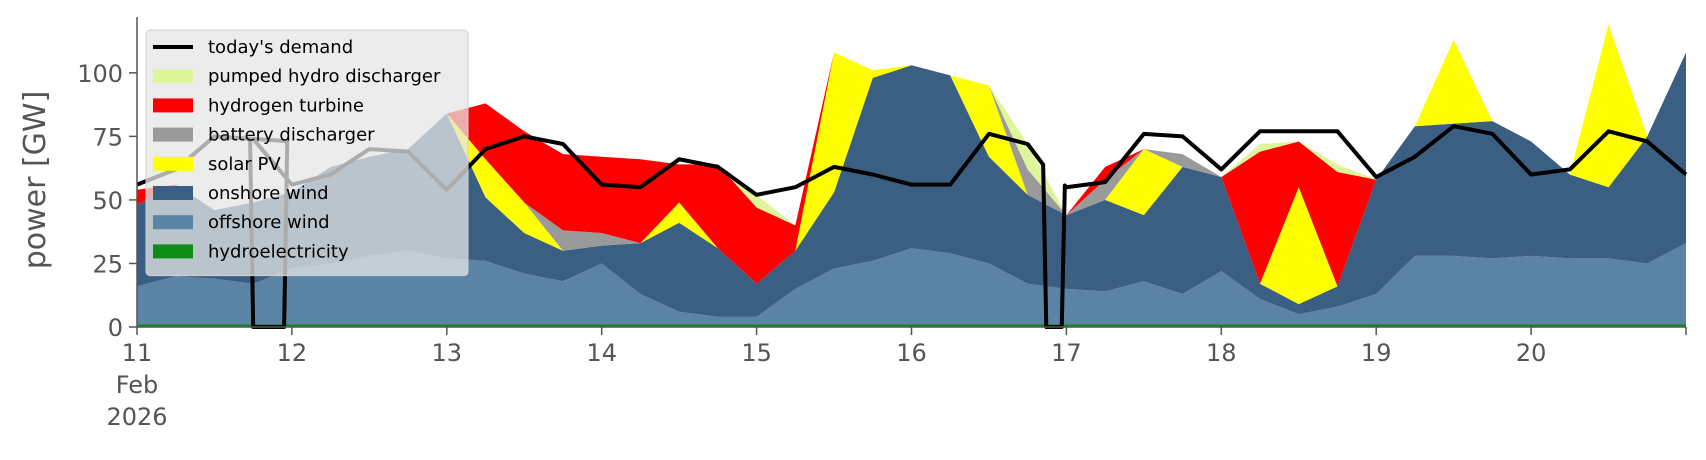  I want to click on x-tick-label: 20, so click(1531, 353).